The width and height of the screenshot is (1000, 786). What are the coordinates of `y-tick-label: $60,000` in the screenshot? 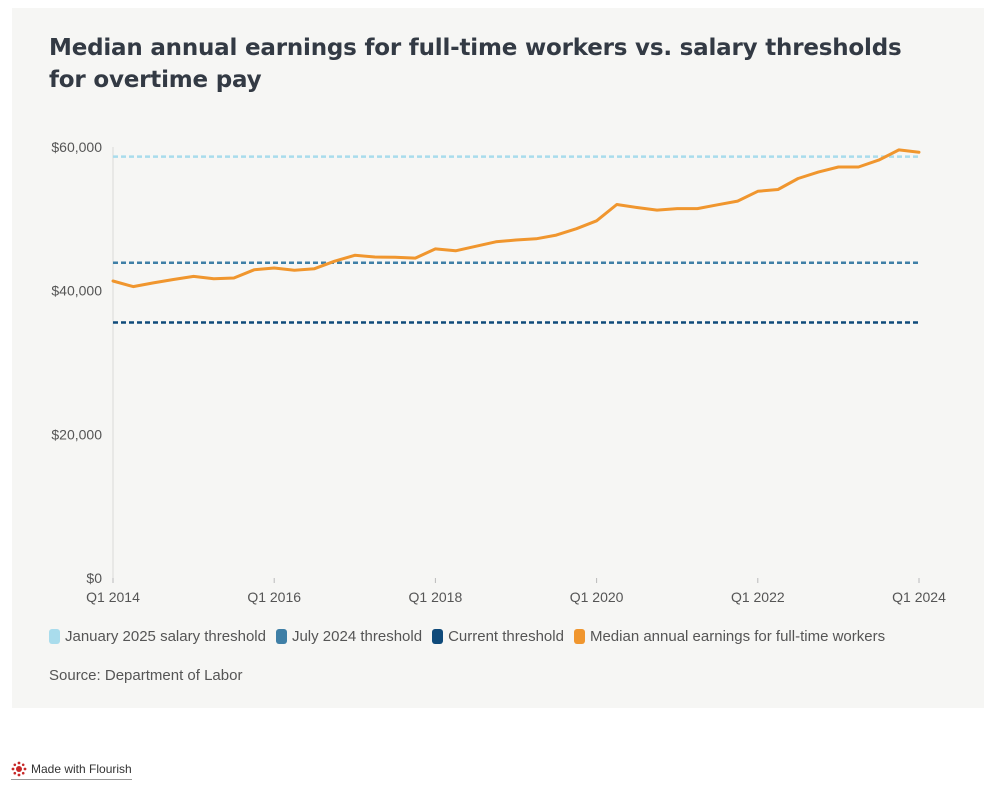 It's located at (76, 147).